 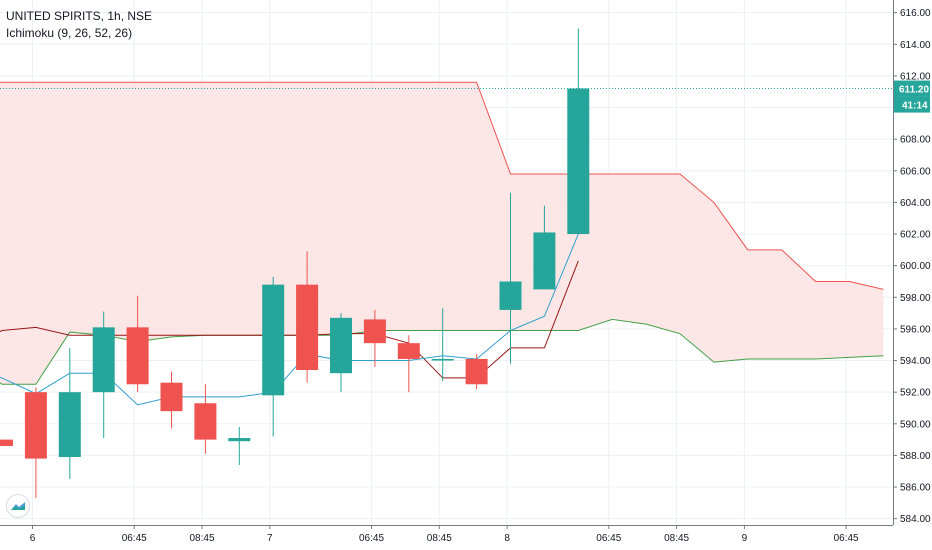 What do you see at coordinates (915, 140) in the screenshot?
I see `y-tick-label: 608.00` at bounding box center [915, 140].